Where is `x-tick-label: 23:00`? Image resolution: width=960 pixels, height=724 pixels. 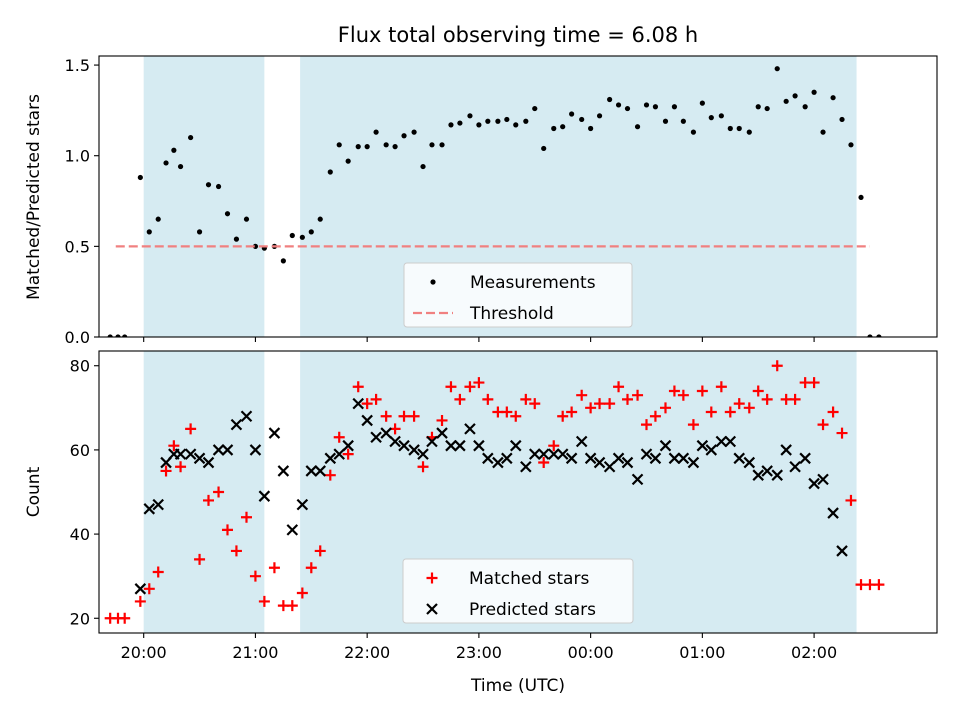
x-tick-label: 23:00 is located at coordinates (479, 652).